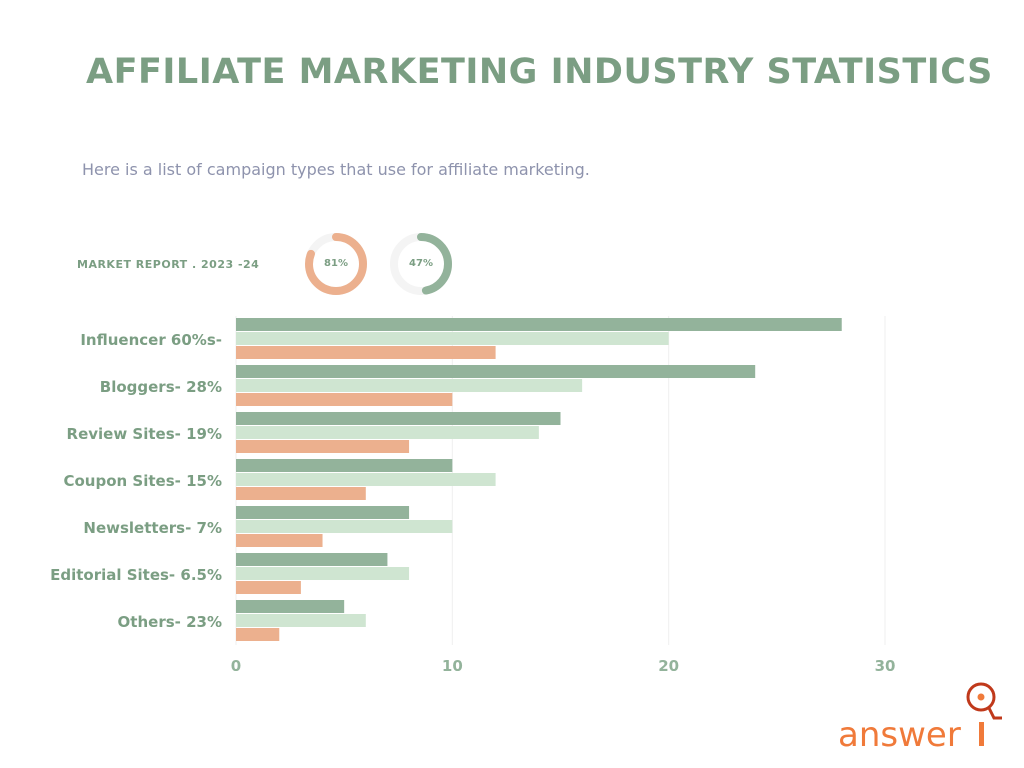  What do you see at coordinates (144, 434) in the screenshot?
I see `category-label: Review Sites- 19%` at bounding box center [144, 434].